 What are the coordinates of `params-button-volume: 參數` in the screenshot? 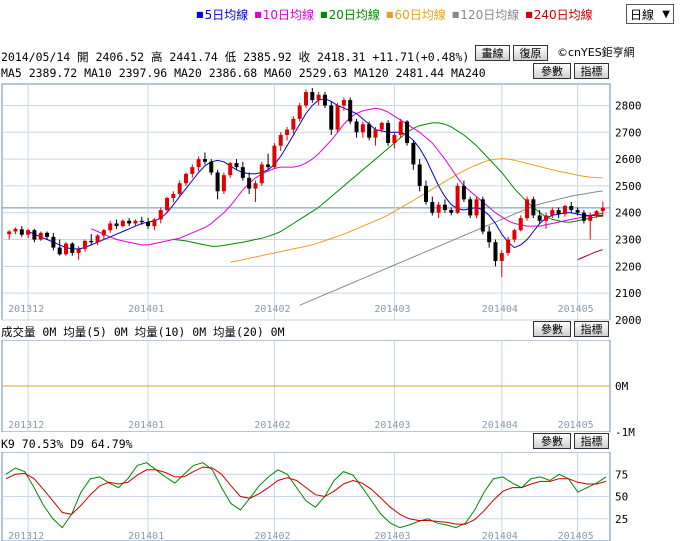 It's located at (552, 329).